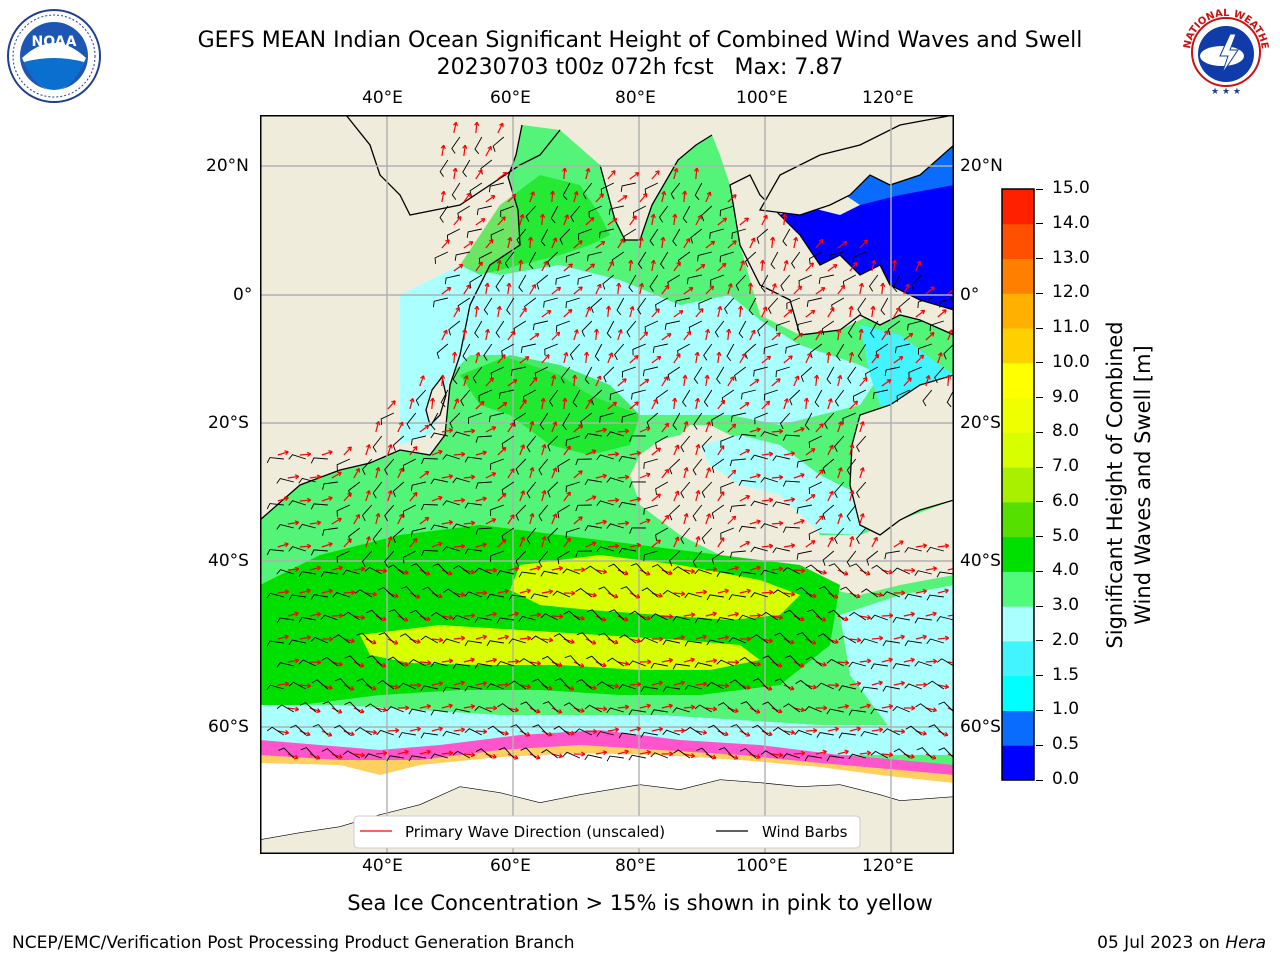 This screenshot has height=960, width=1280. Describe the element at coordinates (1039, 363) in the screenshot. I see `colorbar-tick-mark` at that location.